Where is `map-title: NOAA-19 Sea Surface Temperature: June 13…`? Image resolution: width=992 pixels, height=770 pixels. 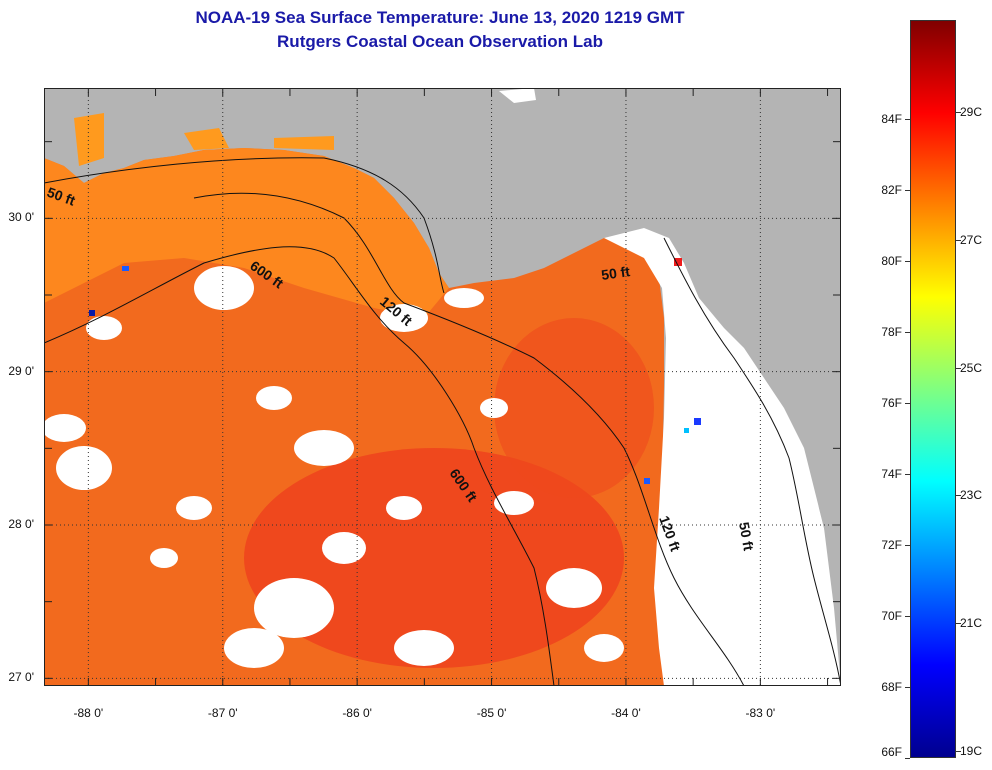 map-title: NOAA-19 Sea Surface Temperature: June 13… is located at coordinates (440, 17).